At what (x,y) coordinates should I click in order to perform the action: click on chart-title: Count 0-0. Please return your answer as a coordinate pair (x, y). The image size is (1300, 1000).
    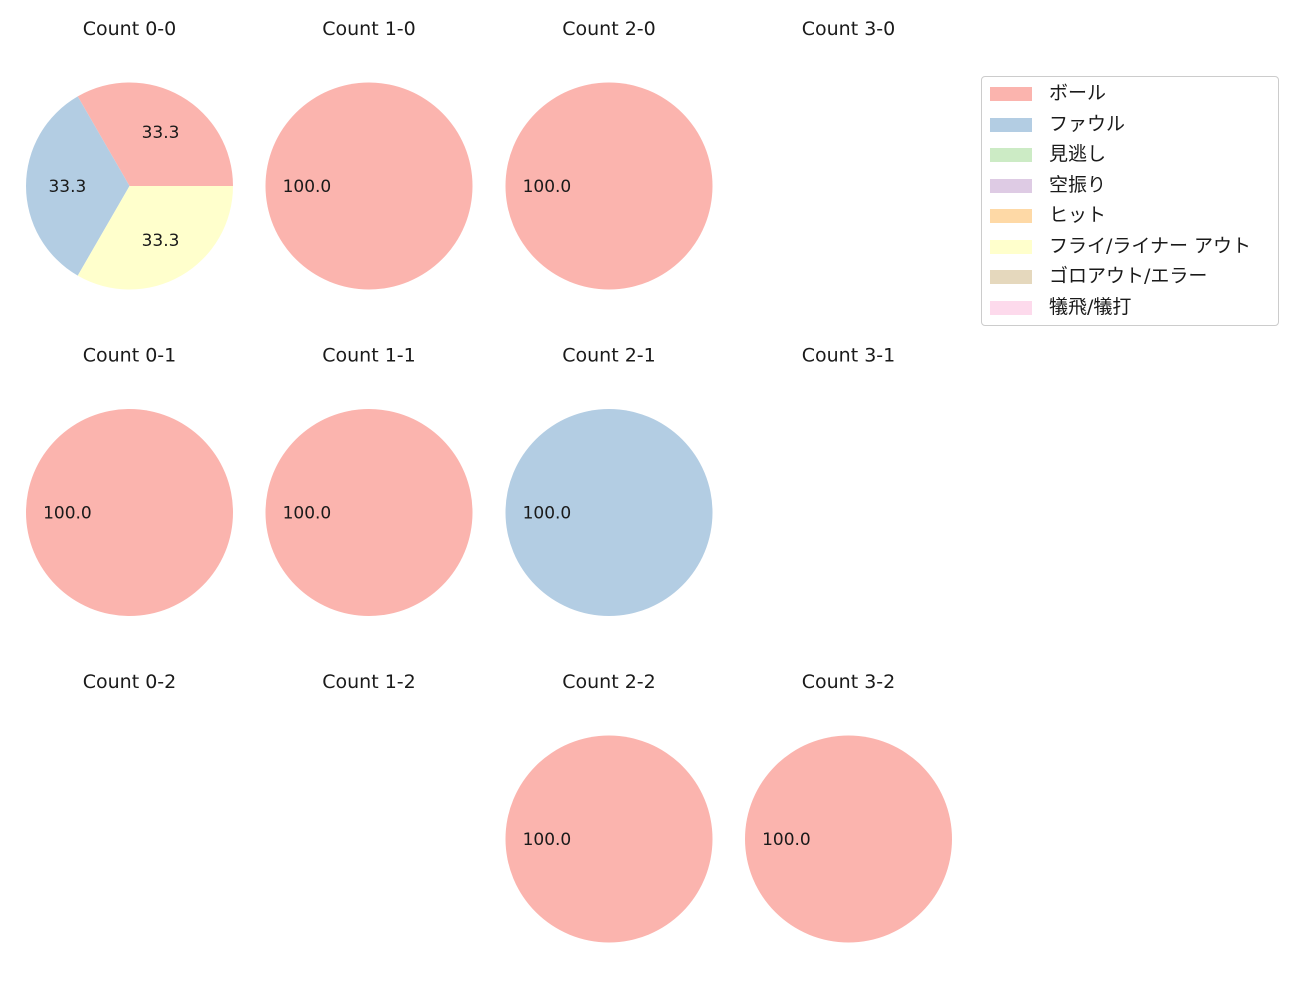
    Looking at the image, I should click on (130, 29).